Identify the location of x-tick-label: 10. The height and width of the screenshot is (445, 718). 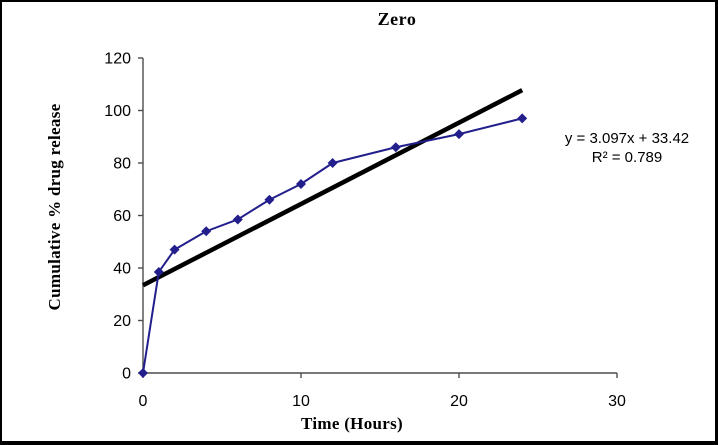
(301, 401).